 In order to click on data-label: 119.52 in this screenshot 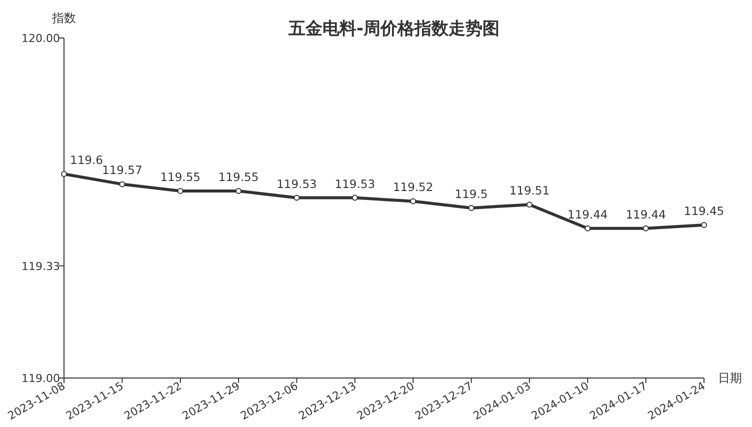, I will do `click(413, 187)`.